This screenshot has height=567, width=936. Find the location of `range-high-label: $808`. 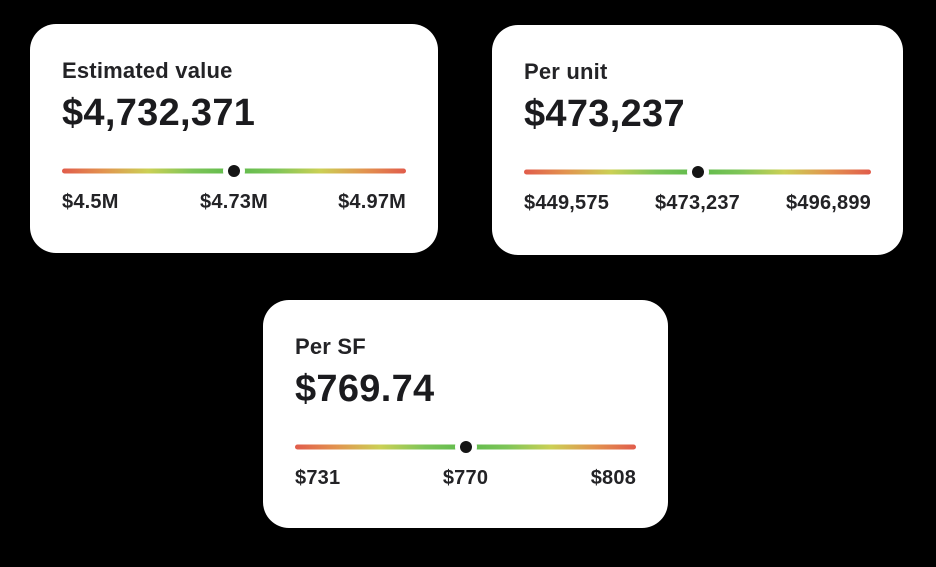

range-high-label: $808 is located at coordinates (613, 478).